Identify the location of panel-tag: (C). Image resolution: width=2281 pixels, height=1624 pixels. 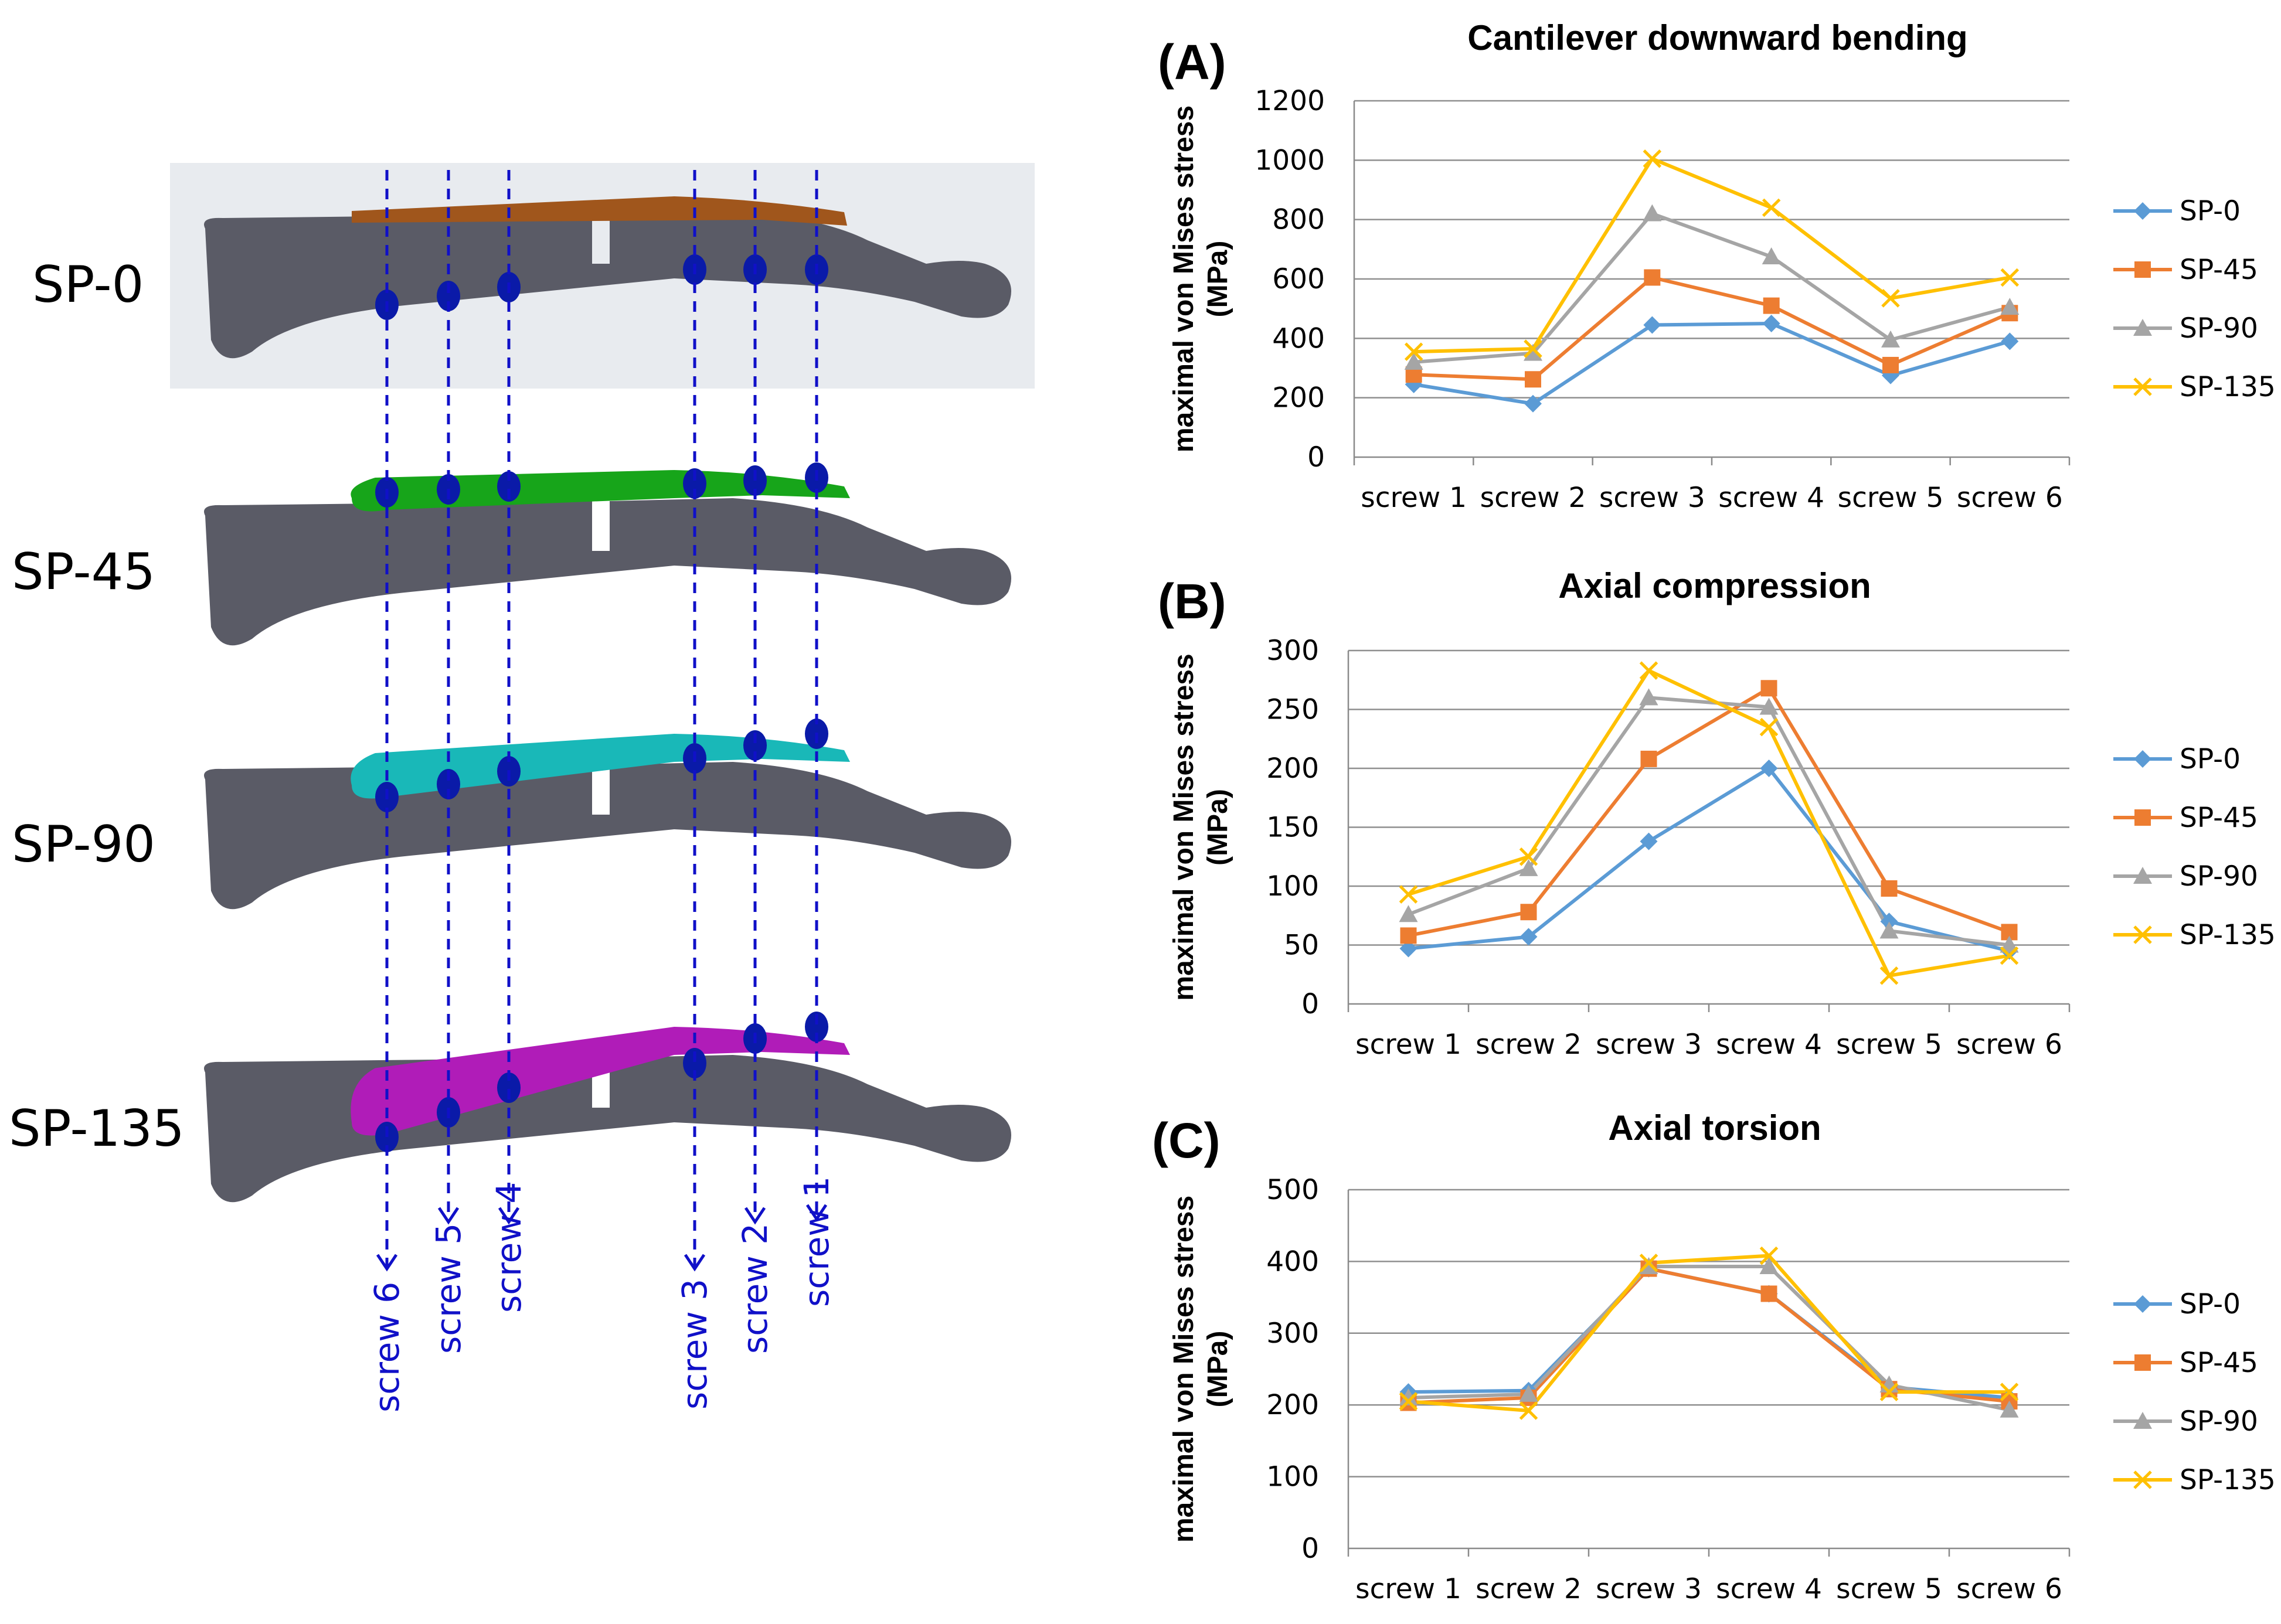
(1186, 1140).